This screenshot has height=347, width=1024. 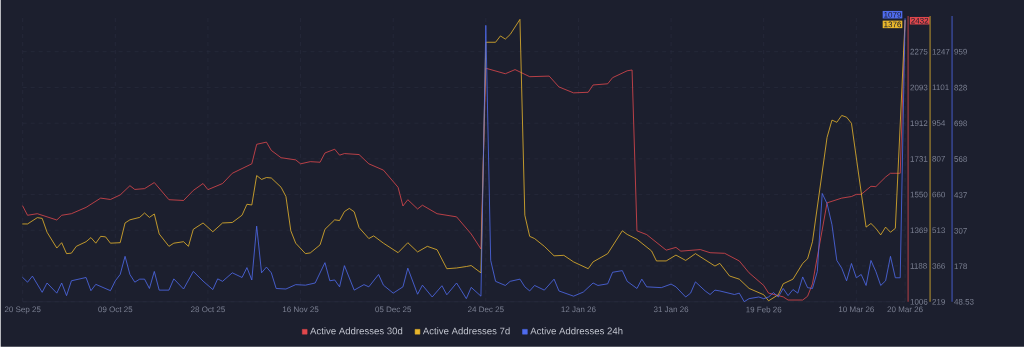 I want to click on y-tick-label: 1006, so click(x=919, y=302).